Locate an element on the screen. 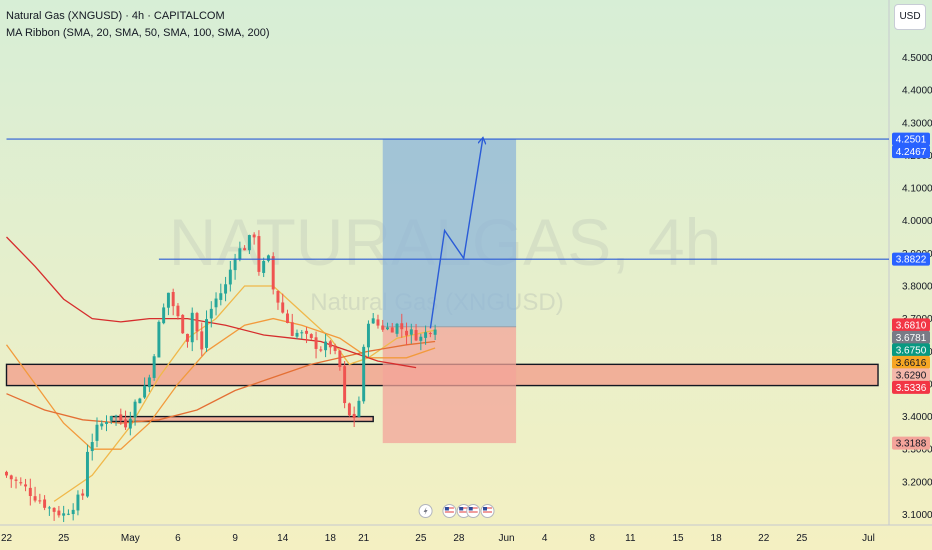 The height and width of the screenshot is (550, 932). x-tick-label: 28 is located at coordinates (459, 538).